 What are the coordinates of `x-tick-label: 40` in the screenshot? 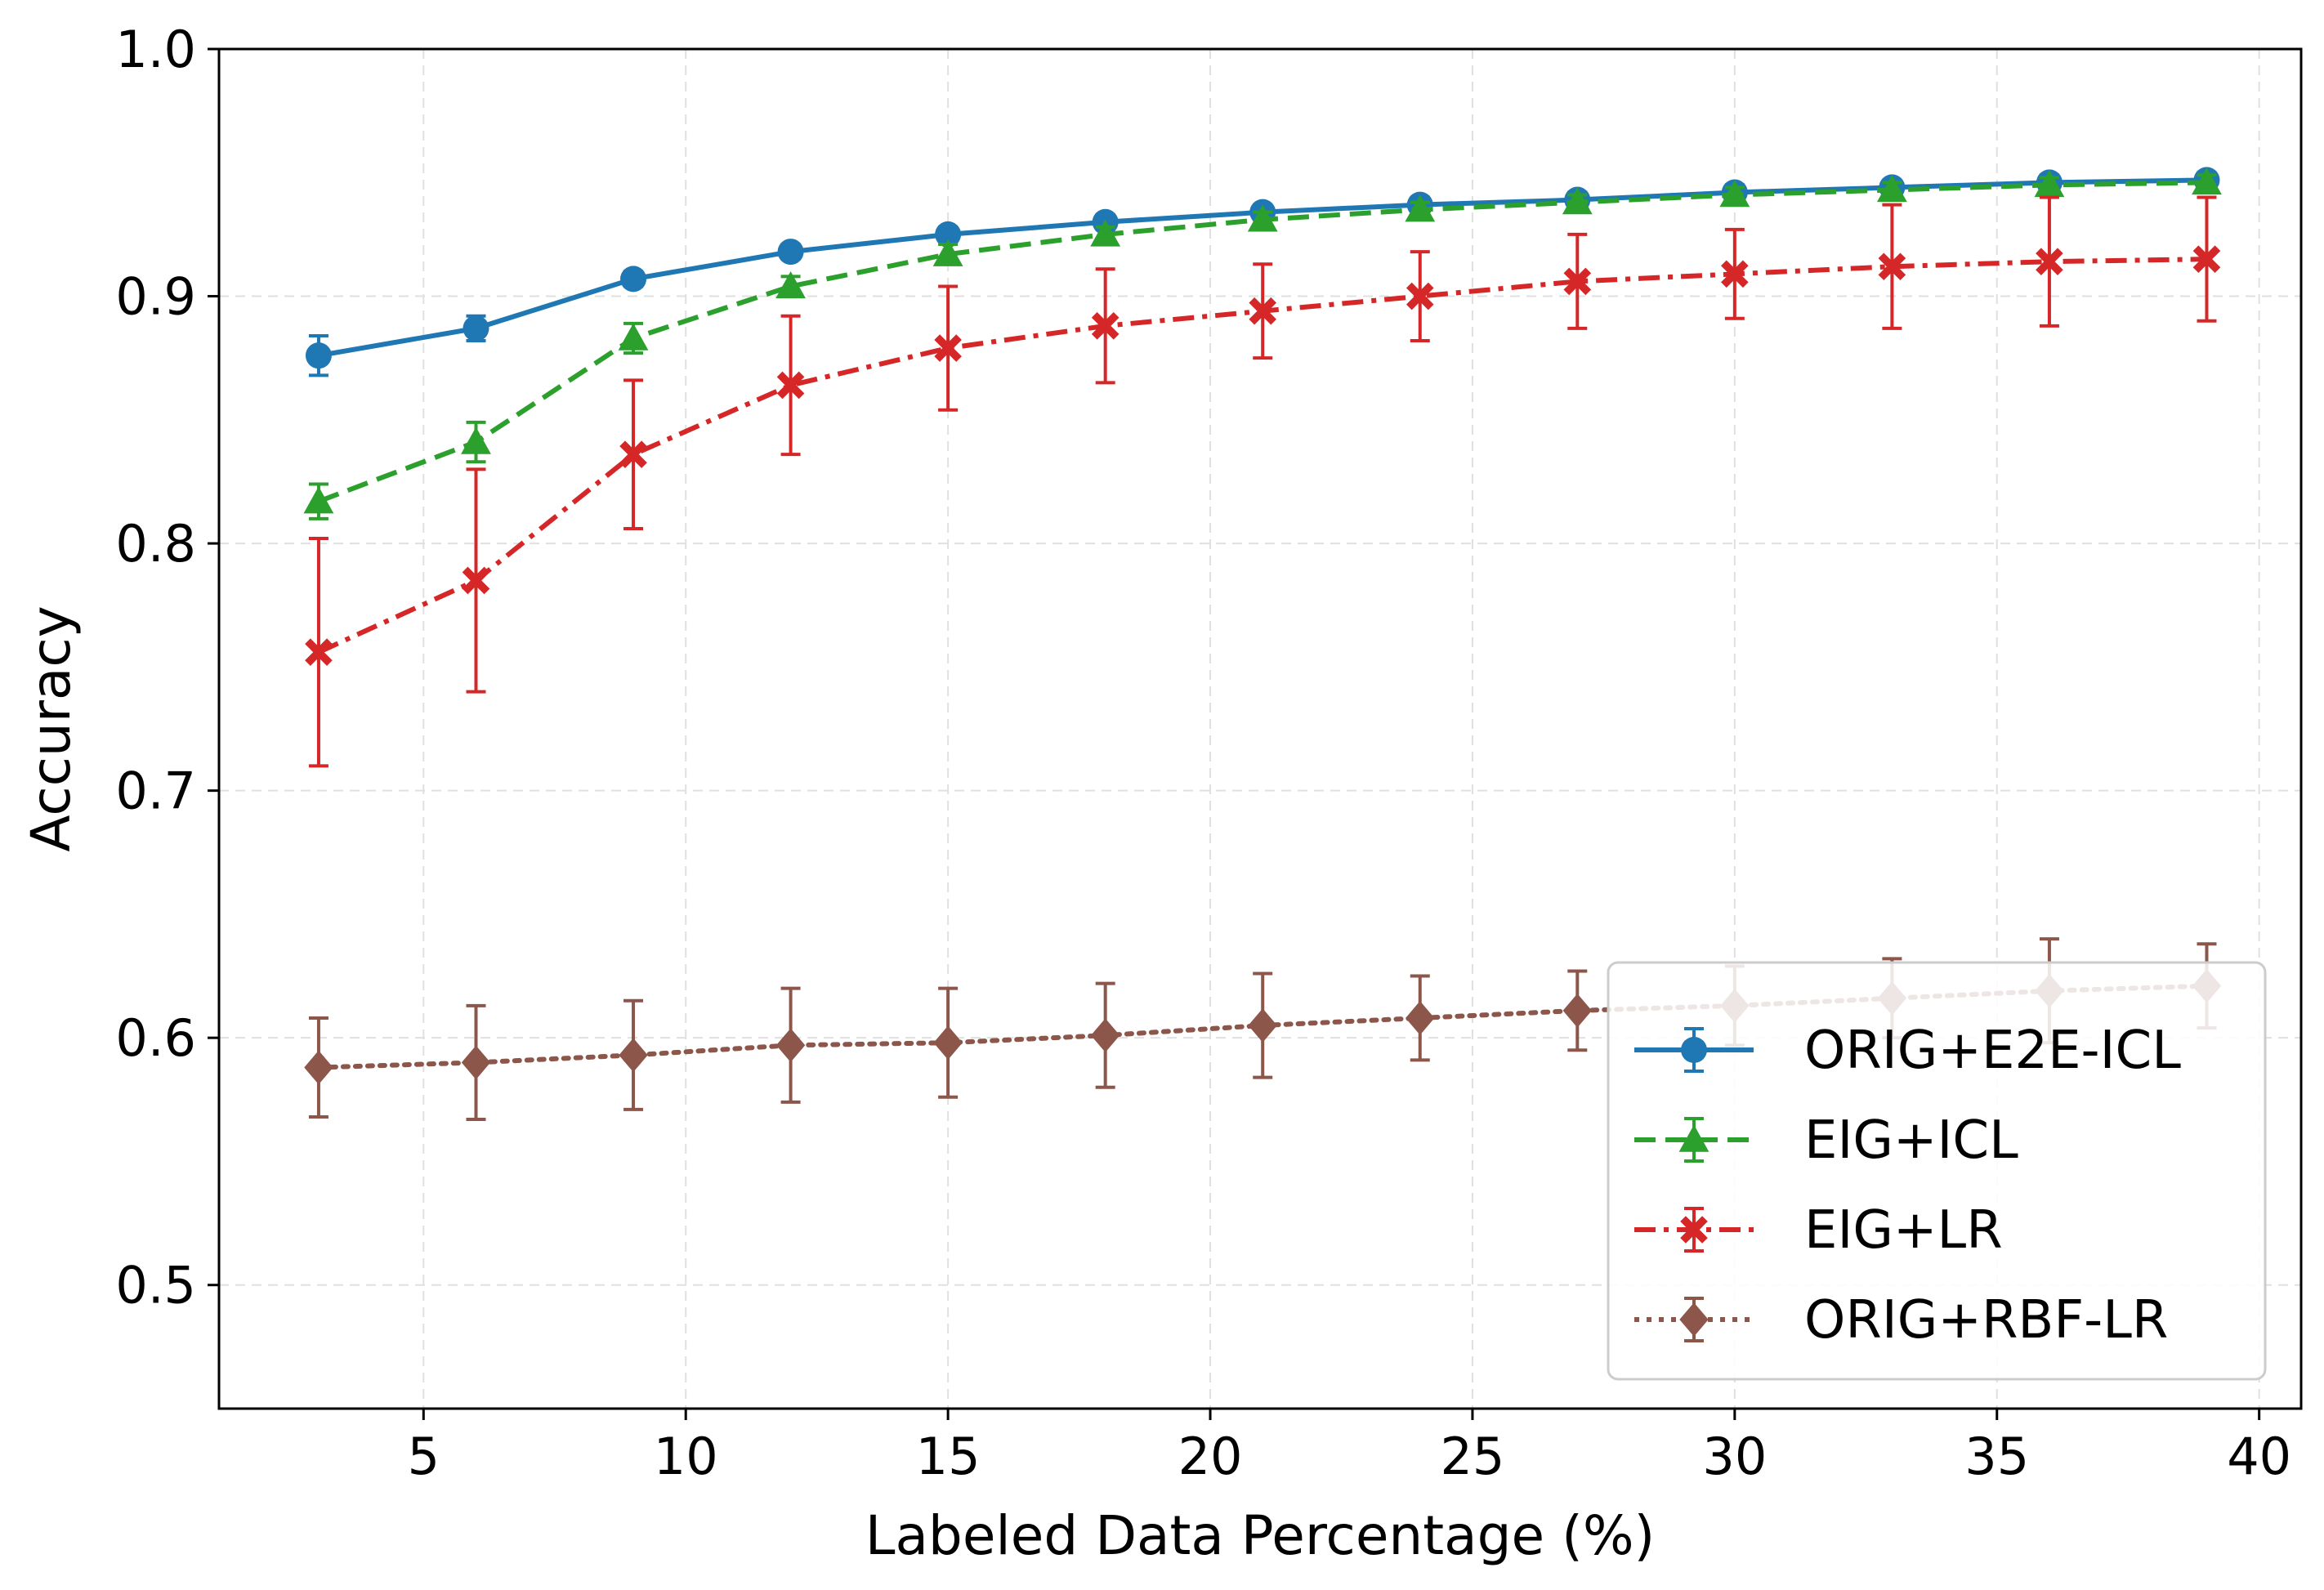 It's located at (2259, 1456).